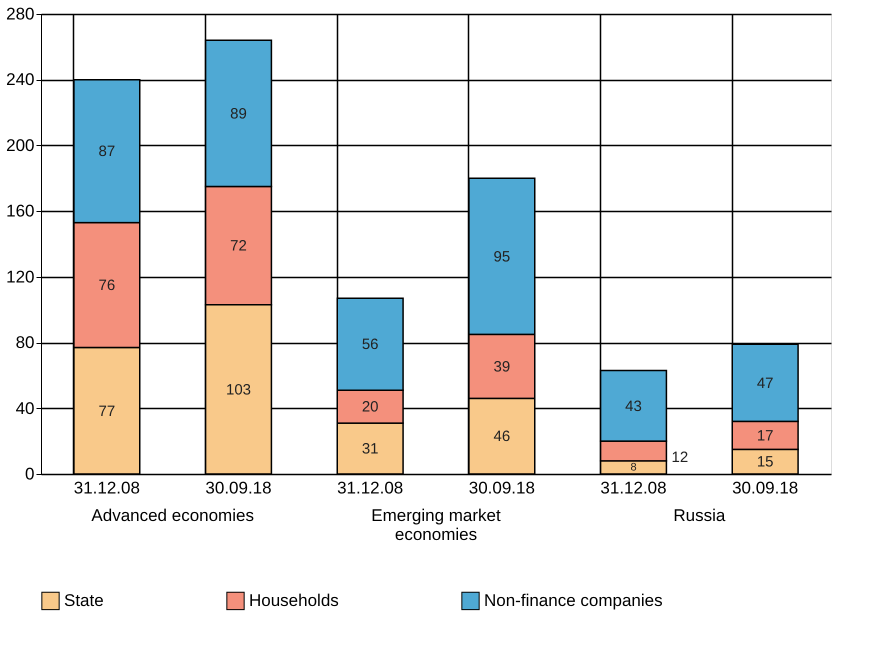 The image size is (889, 670). I want to click on y-tick-label: 0, so click(29, 474).